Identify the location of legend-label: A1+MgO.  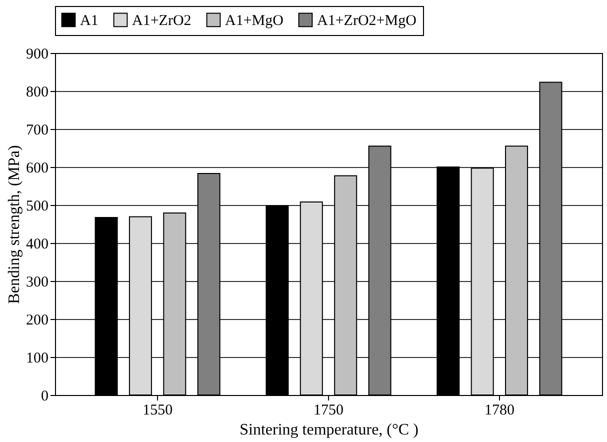
(254, 20).